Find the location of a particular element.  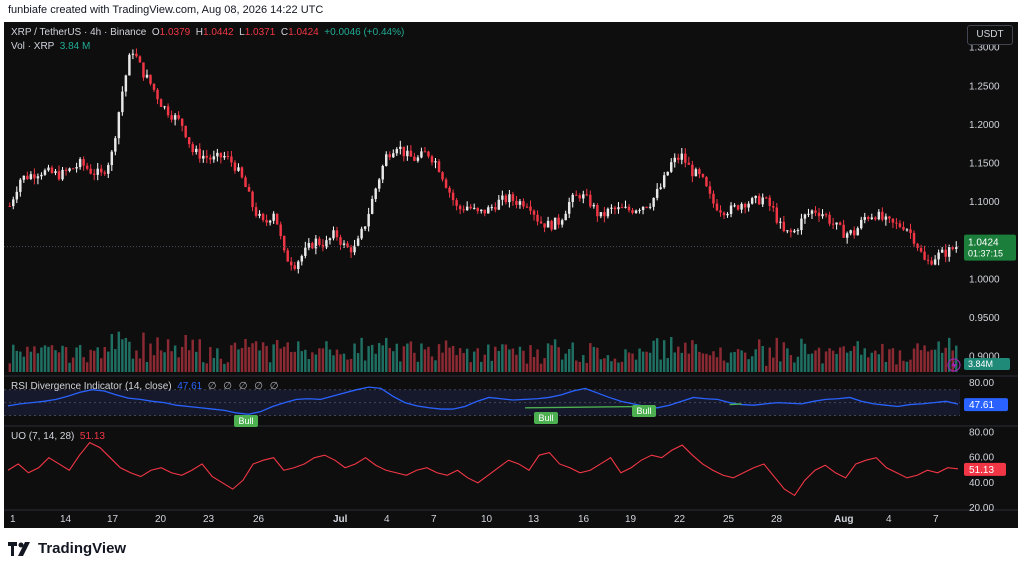

uo-label: UO (7, 14, 28) is located at coordinates (43, 436).